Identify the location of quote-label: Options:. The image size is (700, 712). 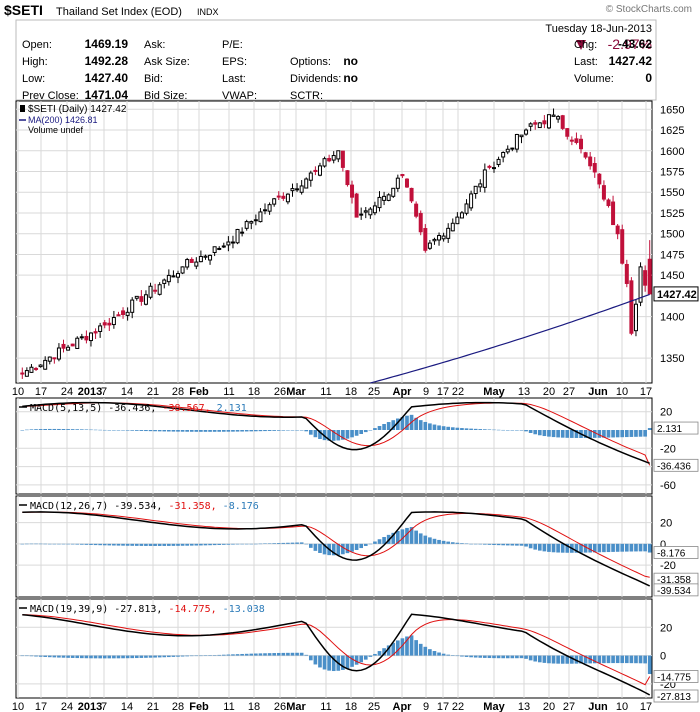
(310, 62).